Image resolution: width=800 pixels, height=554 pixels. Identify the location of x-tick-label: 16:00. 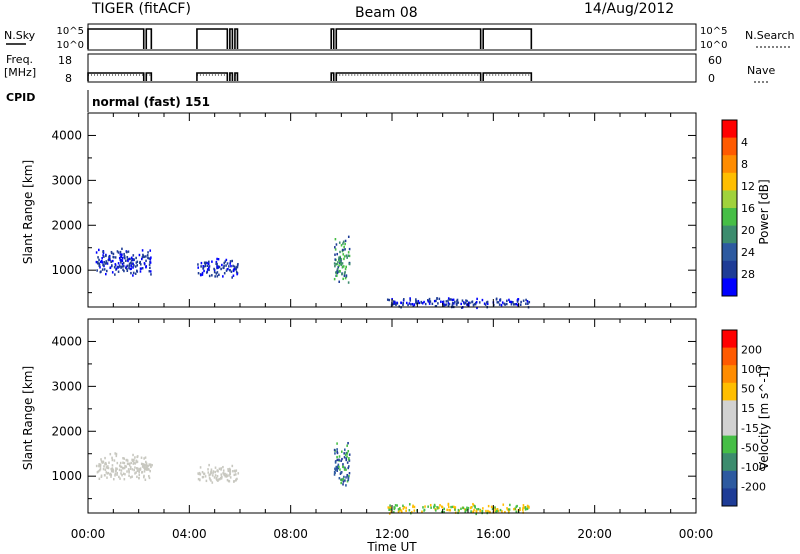
(493, 534).